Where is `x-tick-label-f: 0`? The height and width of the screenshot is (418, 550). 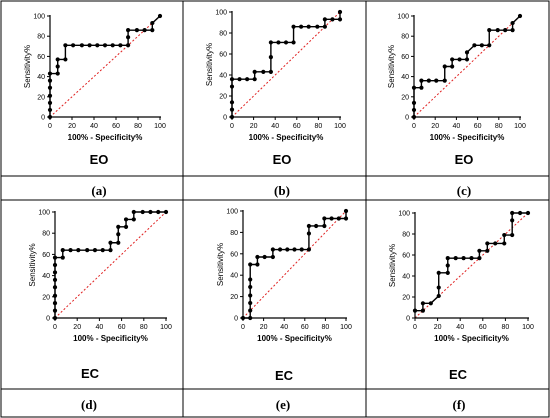 x-tick-label-f: 0 is located at coordinates (415, 327).